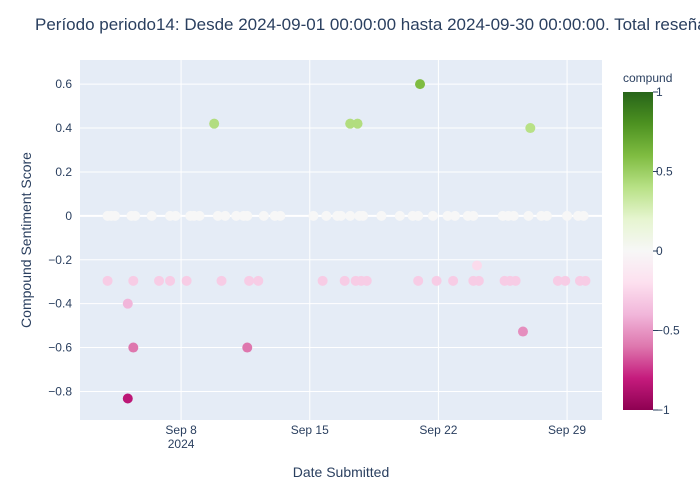  What do you see at coordinates (666, 251) in the screenshot?
I see `colorbar-ticks: 1 0.5 0 −0.5 −1` at bounding box center [666, 251].